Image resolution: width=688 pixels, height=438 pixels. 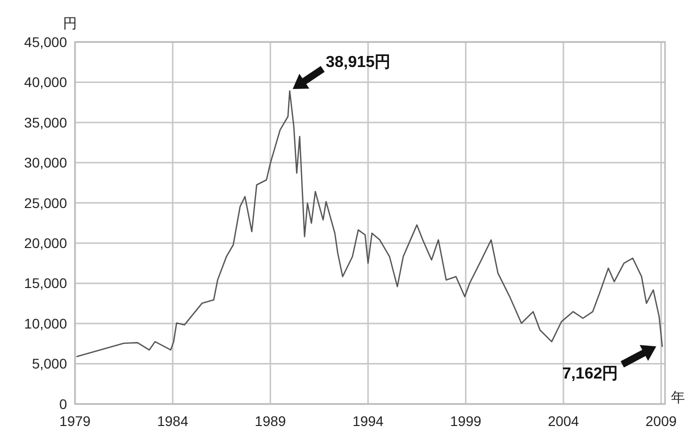 I want to click on y-tick-label: 25,000, so click(x=46, y=202).